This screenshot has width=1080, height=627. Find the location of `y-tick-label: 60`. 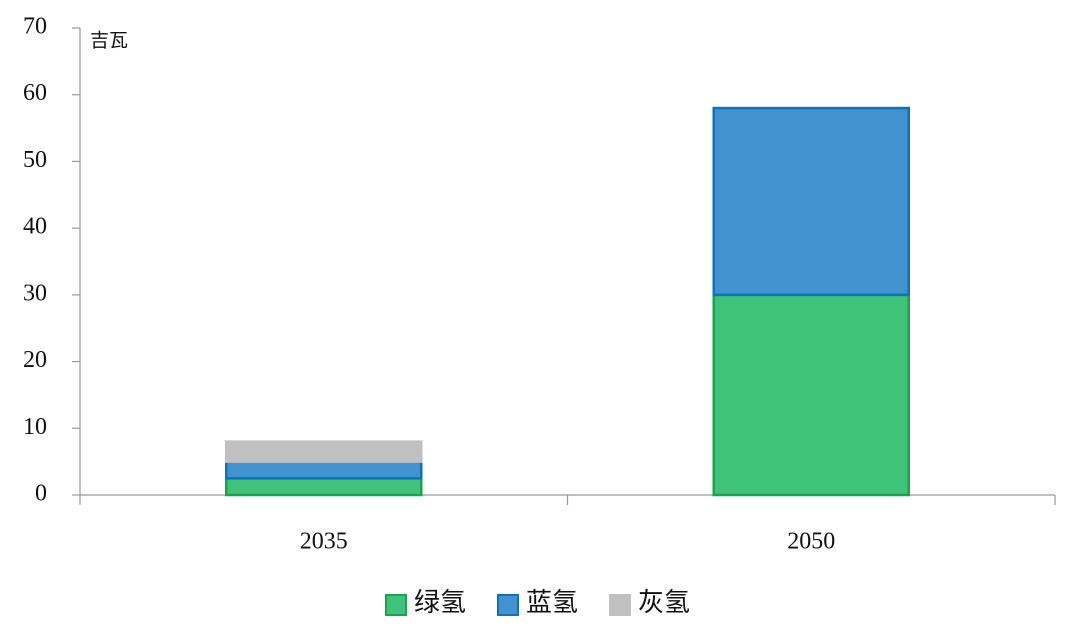

y-tick-label: 60 is located at coordinates (35, 93).